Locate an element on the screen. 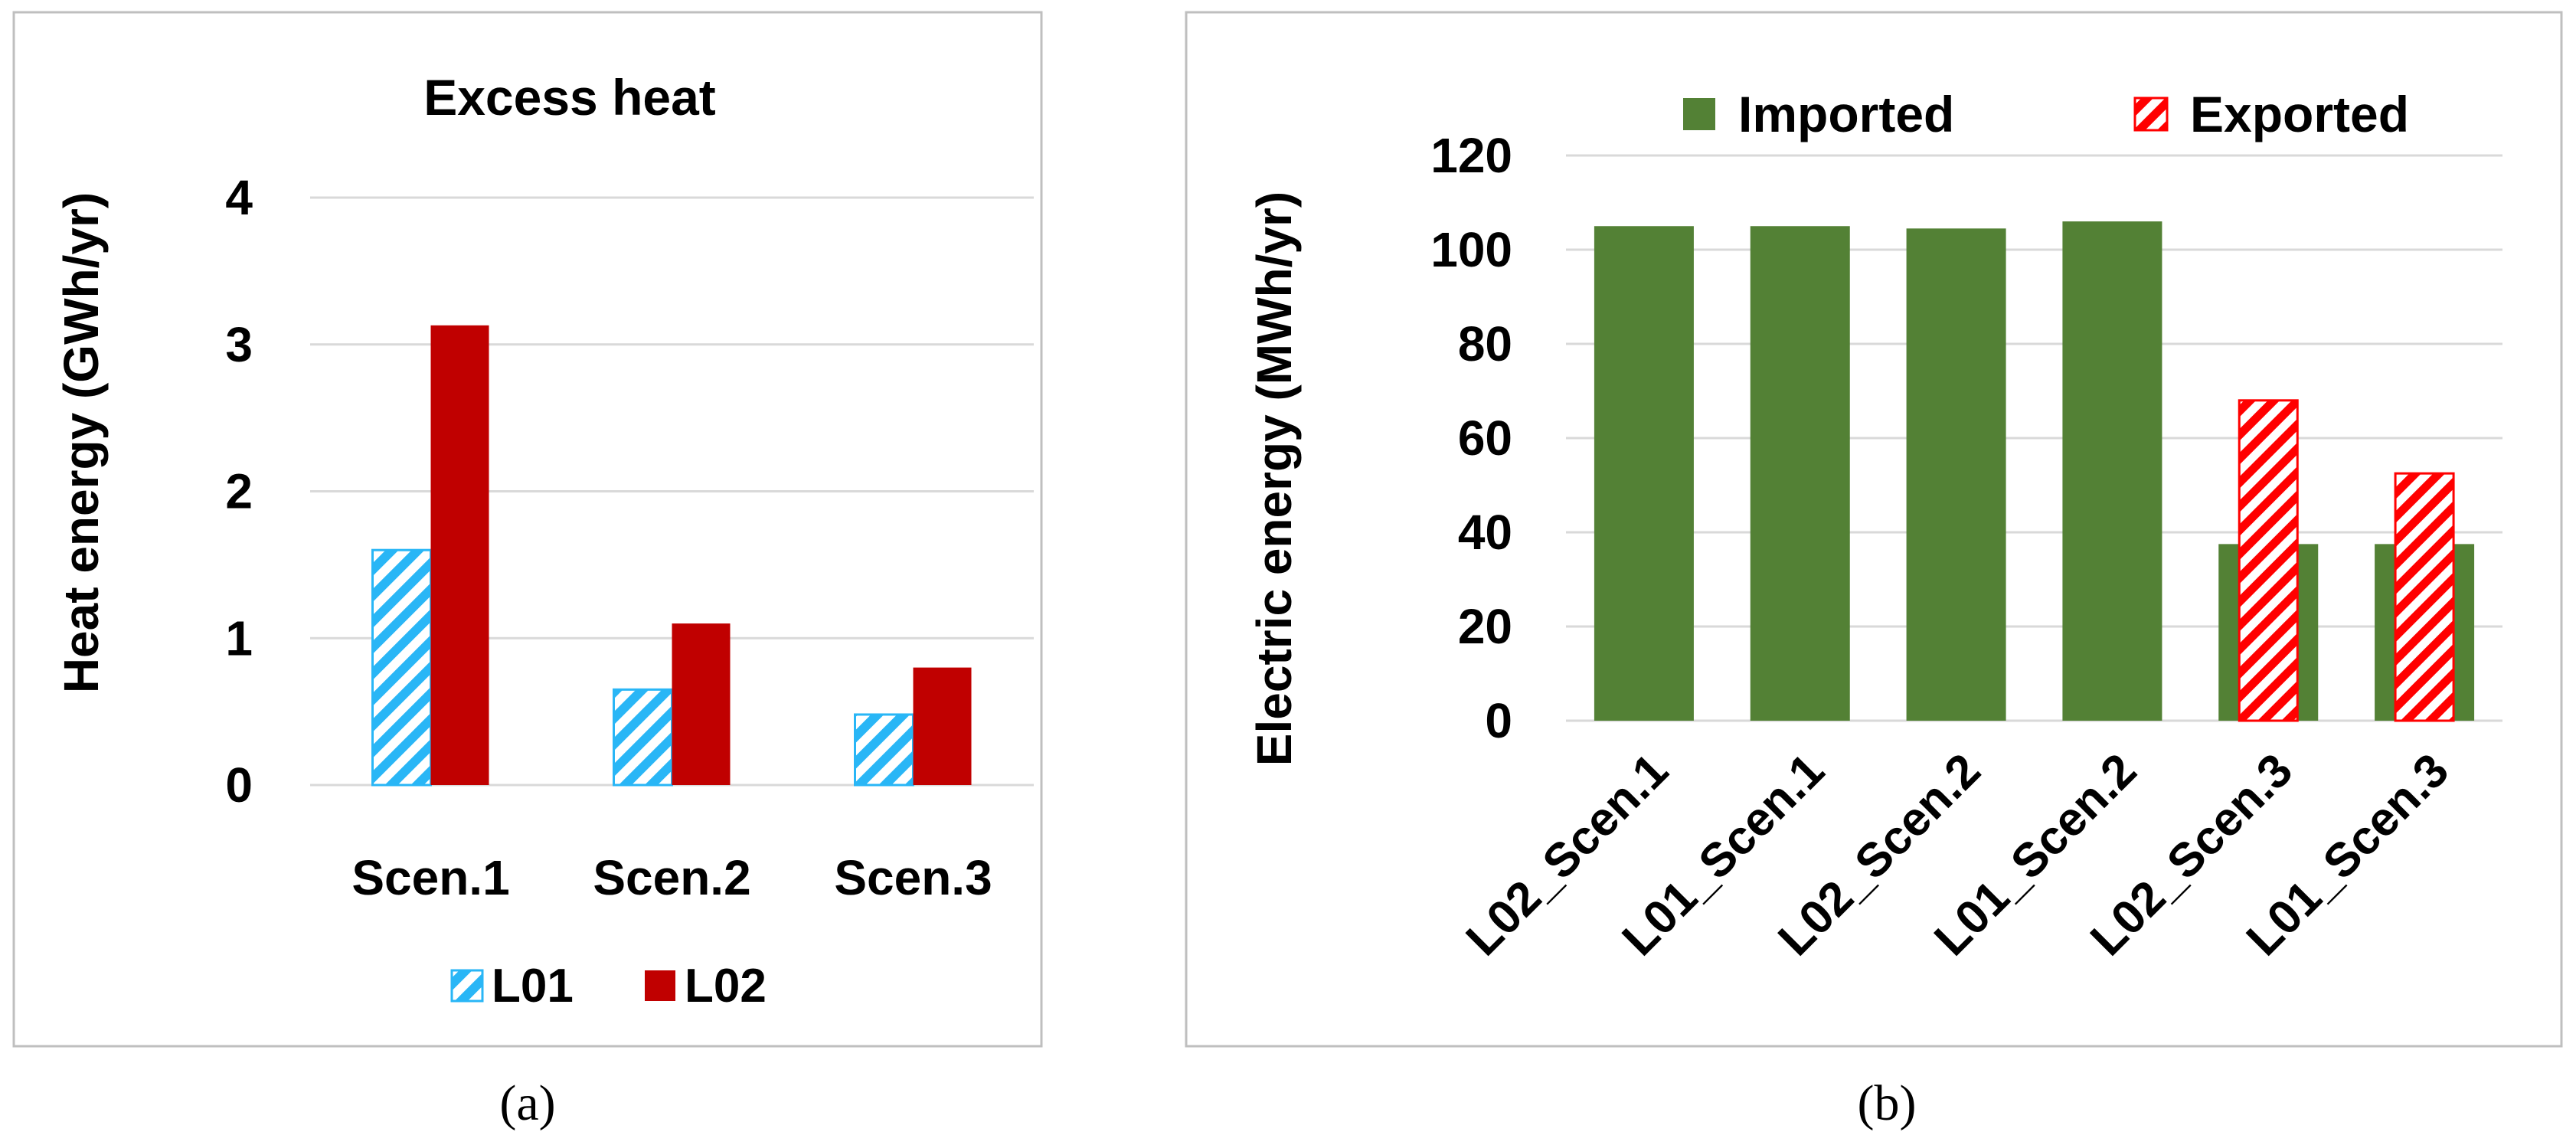 The width and height of the screenshot is (2576, 1145). legend-swatch-exported is located at coordinates (2151, 114).